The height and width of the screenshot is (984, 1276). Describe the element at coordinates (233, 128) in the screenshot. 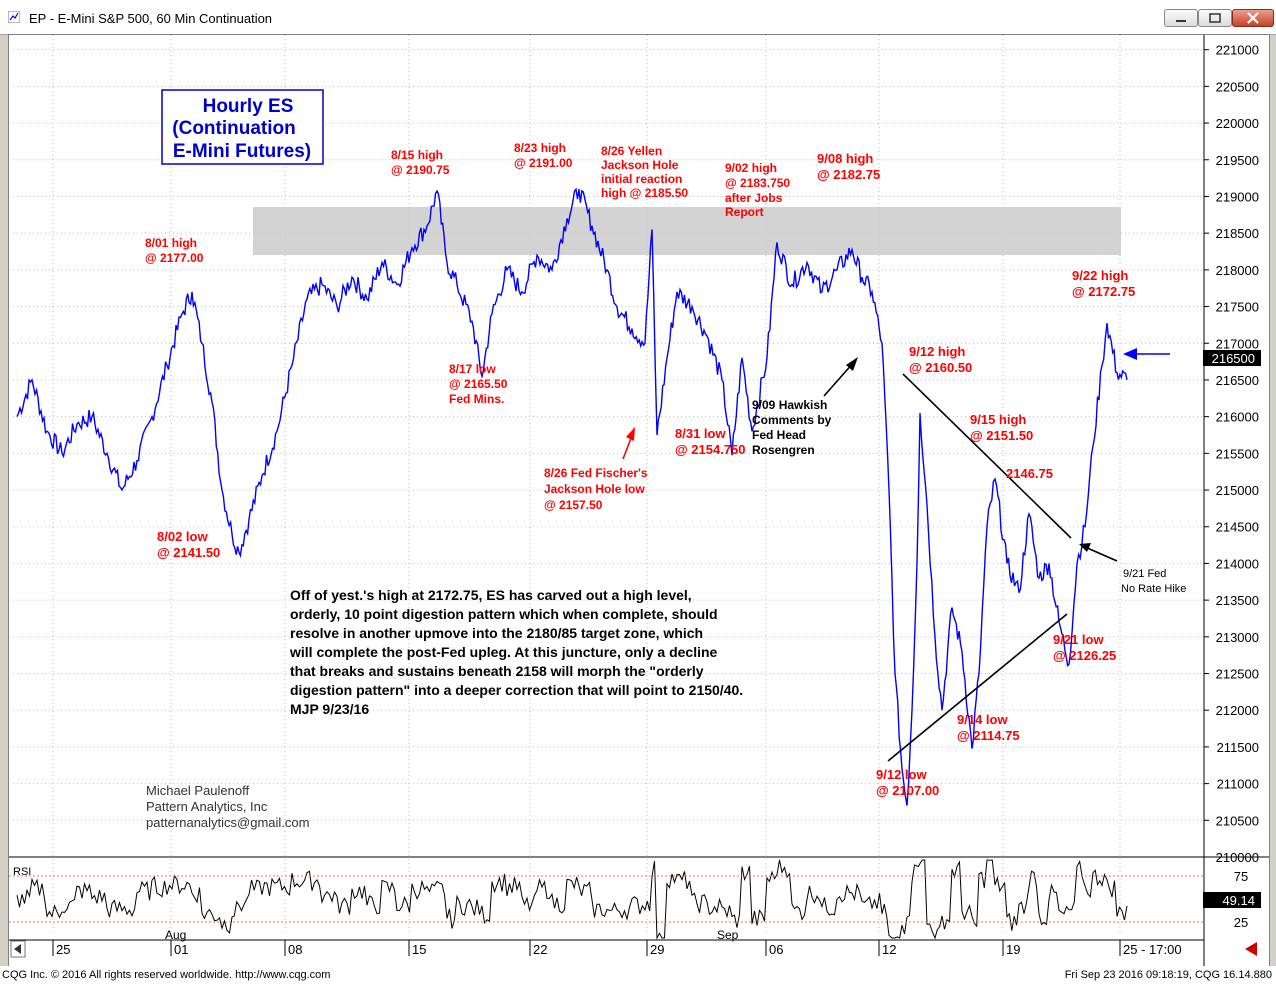

I see `title-line-2: (Continuation` at that location.